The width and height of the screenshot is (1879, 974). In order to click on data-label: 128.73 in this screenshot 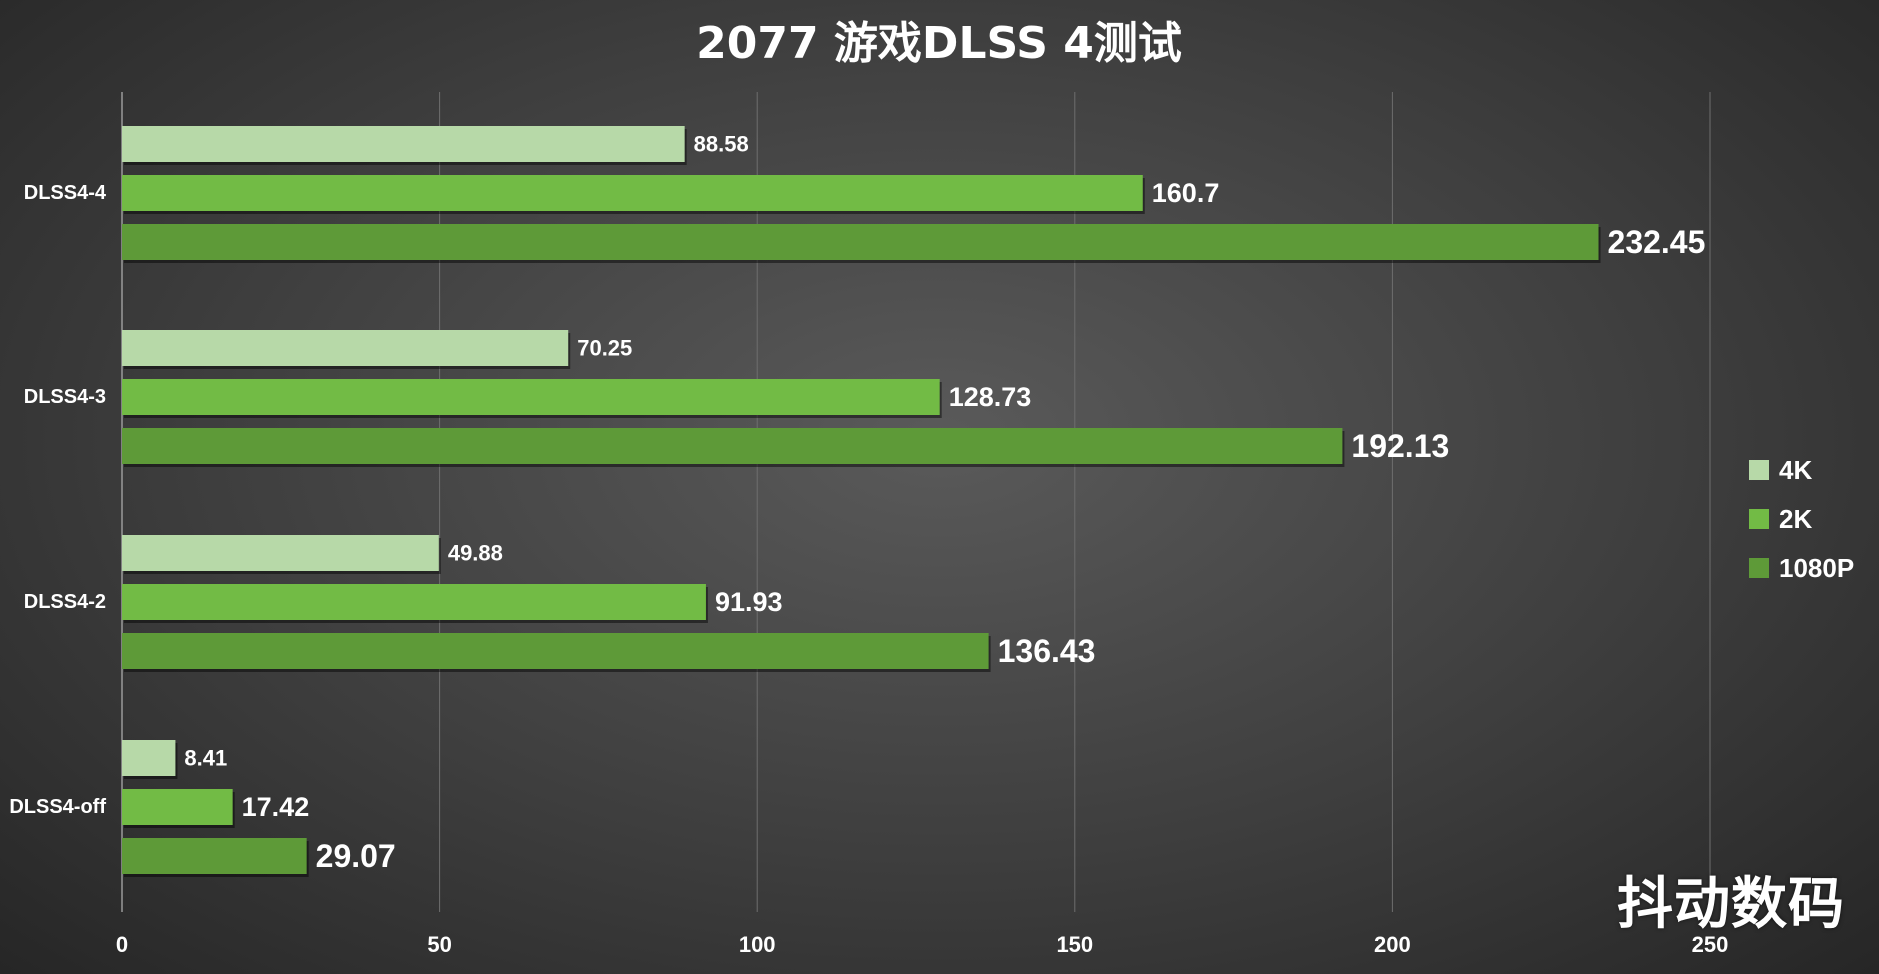, I will do `click(990, 397)`.